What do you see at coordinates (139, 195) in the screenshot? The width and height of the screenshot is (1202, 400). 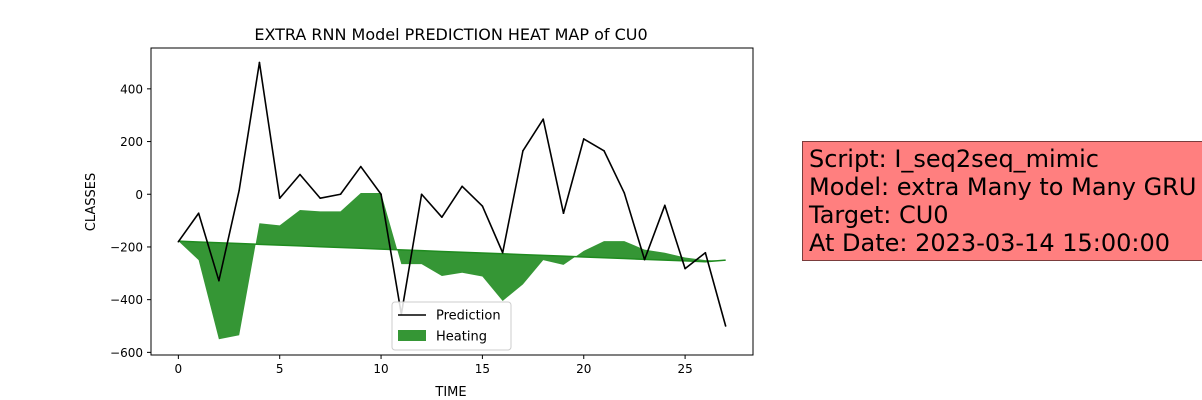 I see `y-tick-label: 0` at bounding box center [139, 195].